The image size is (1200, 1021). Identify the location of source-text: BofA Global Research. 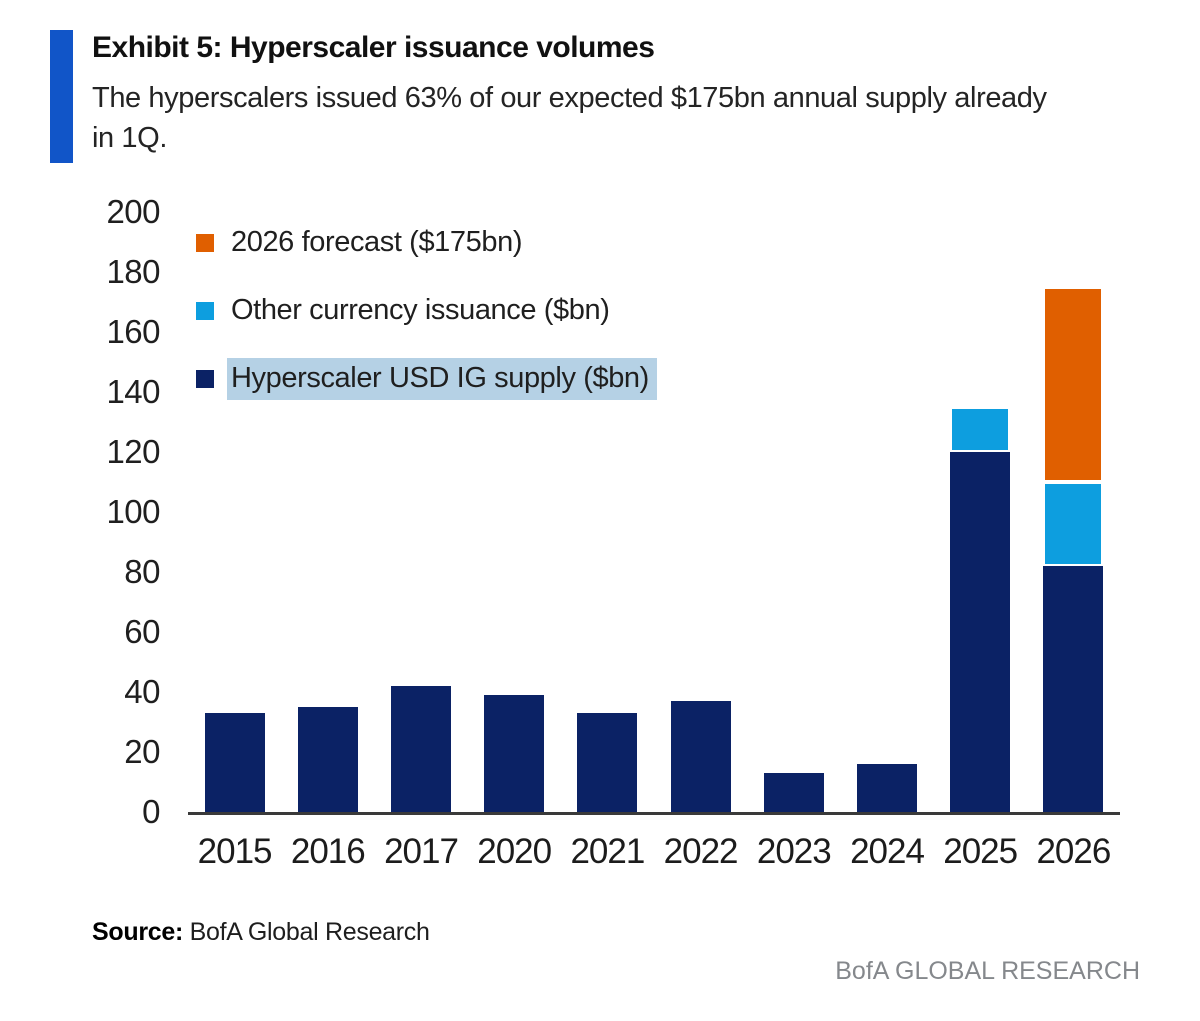
(309, 932).